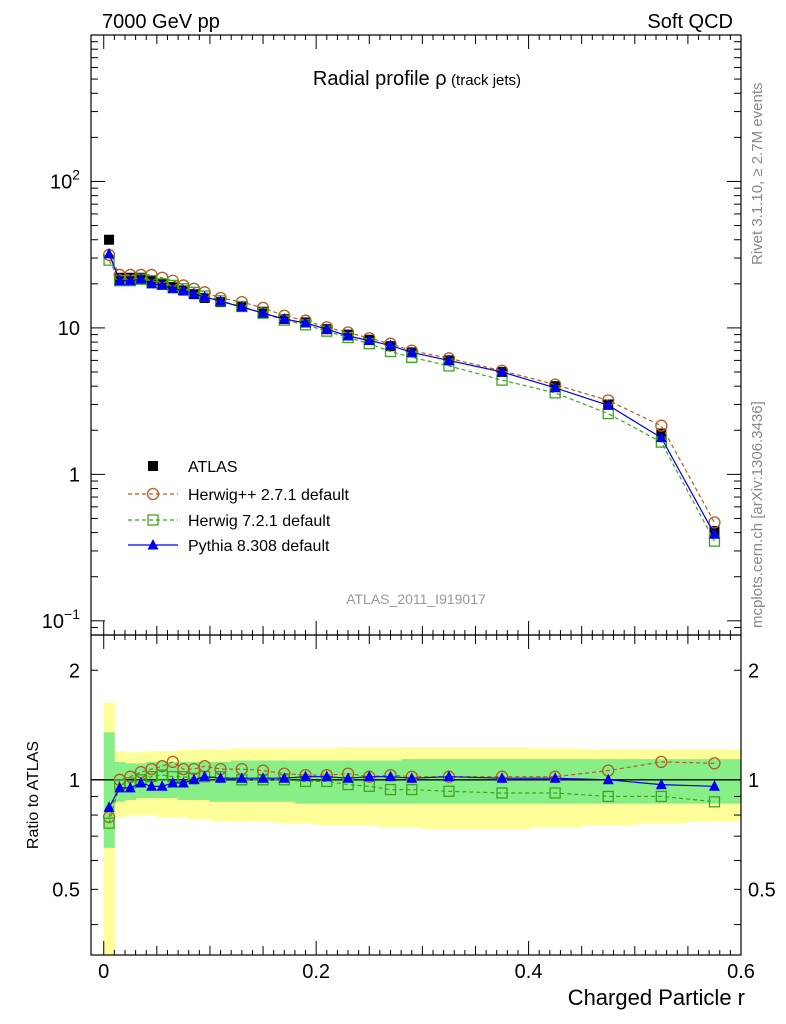  Describe the element at coordinates (153, 494) in the screenshot. I see `legend-marker-herwig-2-7-1-default` at that location.